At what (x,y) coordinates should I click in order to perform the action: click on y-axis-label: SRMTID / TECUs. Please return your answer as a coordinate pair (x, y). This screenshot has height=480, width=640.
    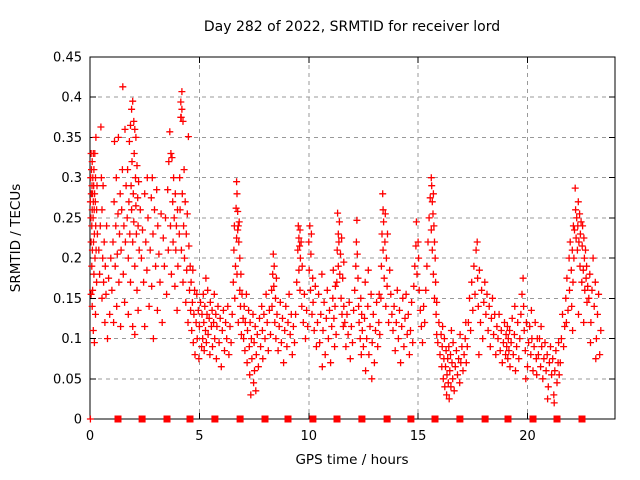
    Looking at the image, I should click on (16, 238).